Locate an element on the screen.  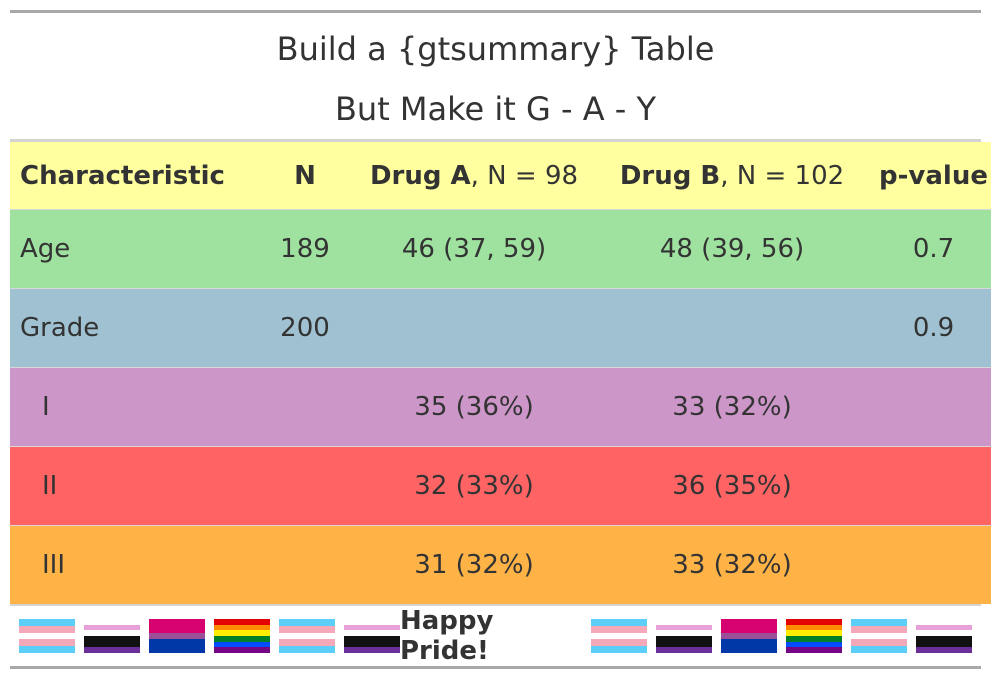
table-footer: Happy Pride! is located at coordinates (495, 635).